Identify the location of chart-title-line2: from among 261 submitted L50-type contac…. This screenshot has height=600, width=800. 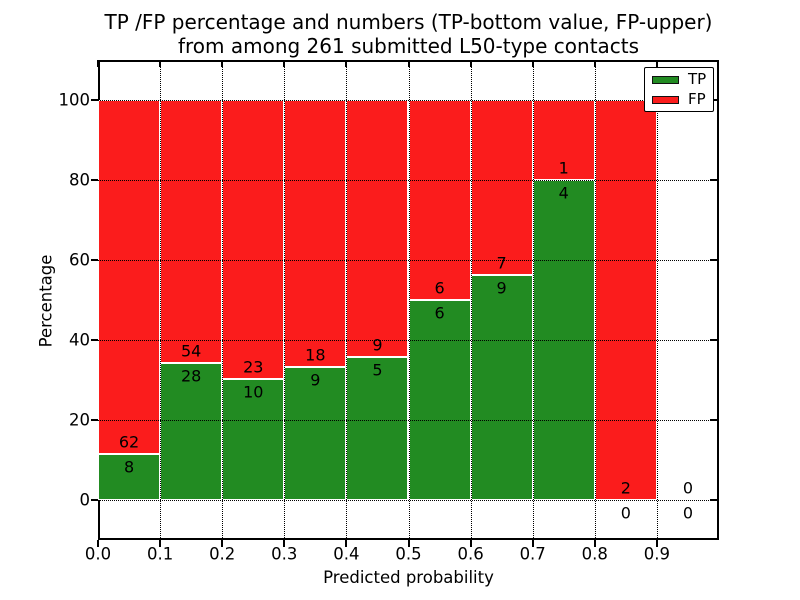
(408, 45).